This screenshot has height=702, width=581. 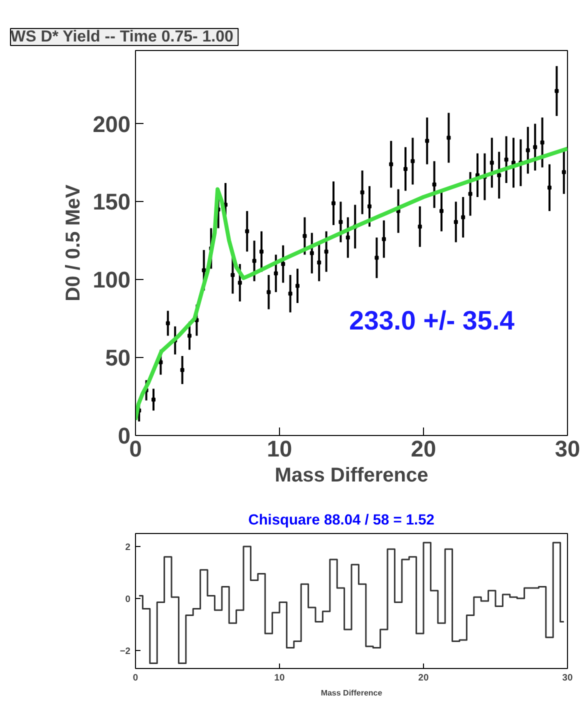 I want to click on chart-title: Chisquare 88.04 / 58 = 1.52, so click(x=341, y=520).